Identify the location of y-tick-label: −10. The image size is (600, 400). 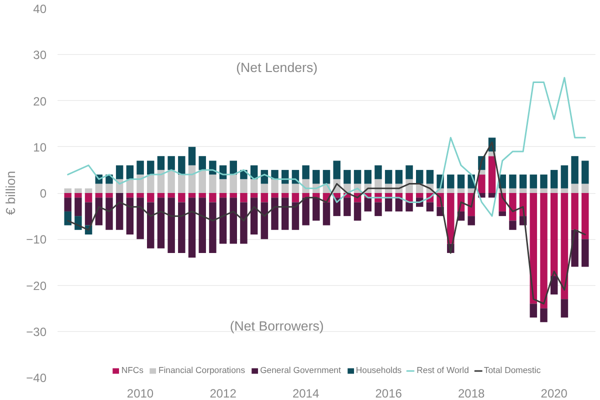
(36, 239).